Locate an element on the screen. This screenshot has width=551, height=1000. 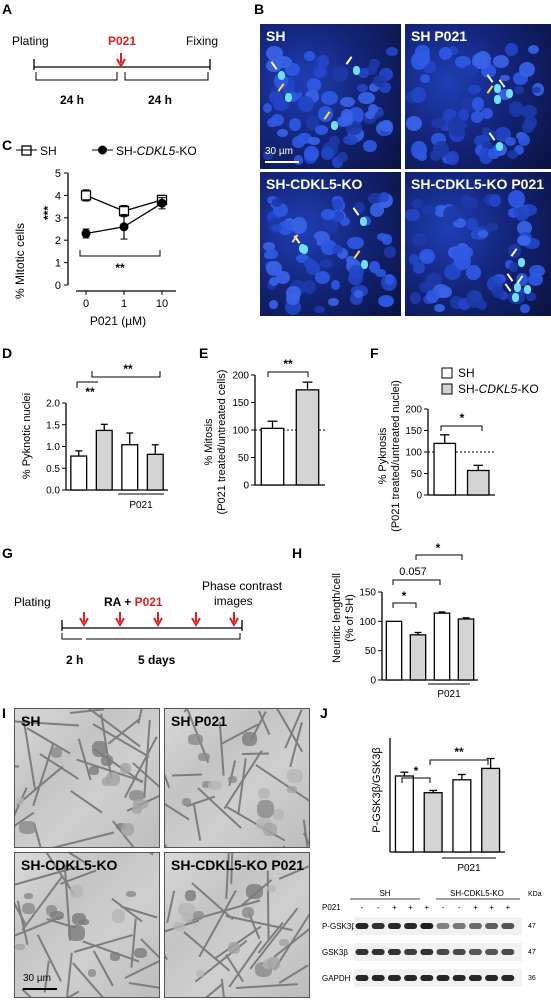
C-y-tick-label: 3 is located at coordinates (58, 219).